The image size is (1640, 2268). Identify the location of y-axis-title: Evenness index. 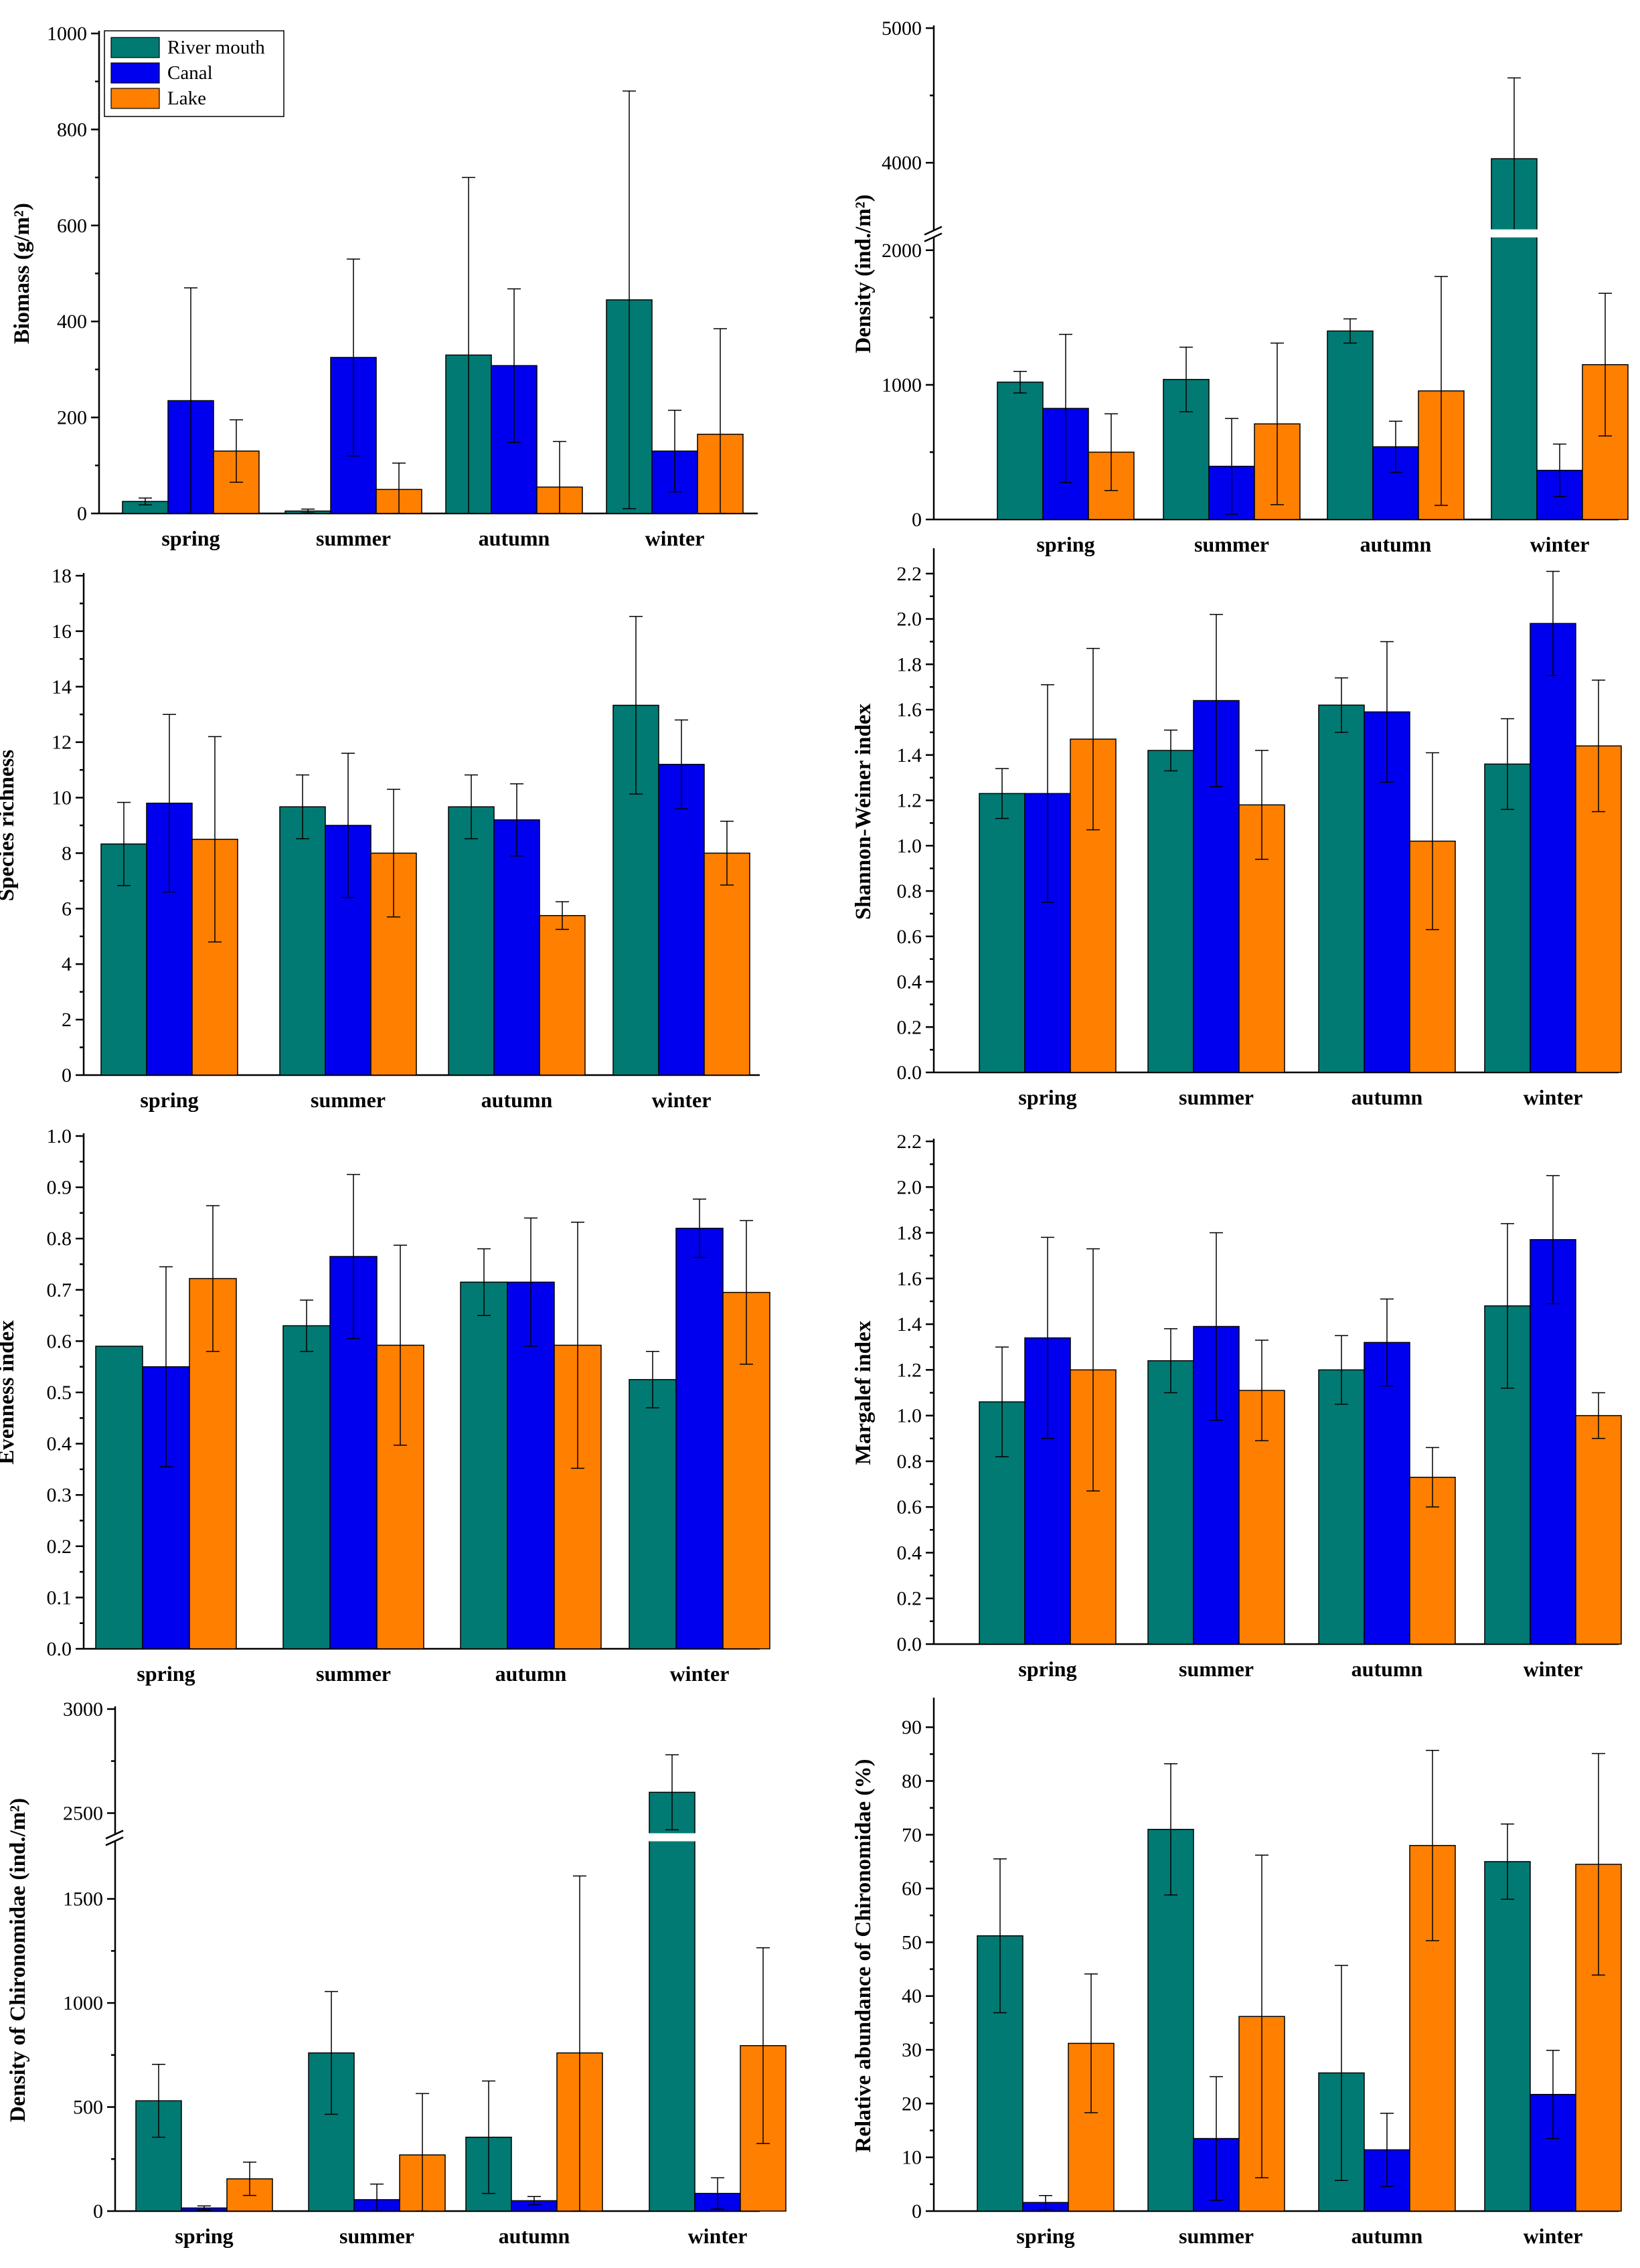
(9, 1392).